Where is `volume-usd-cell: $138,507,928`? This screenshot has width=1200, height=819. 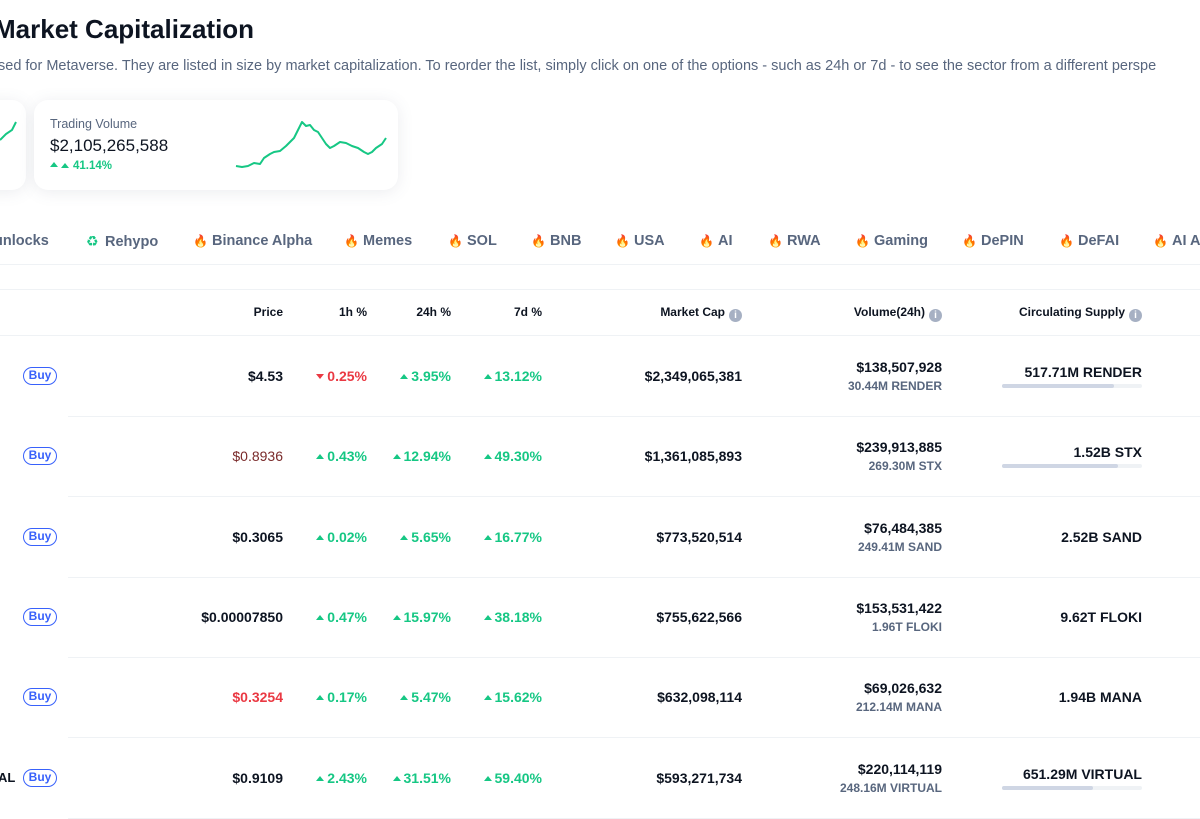 volume-usd-cell: $138,507,928 is located at coordinates (899, 367).